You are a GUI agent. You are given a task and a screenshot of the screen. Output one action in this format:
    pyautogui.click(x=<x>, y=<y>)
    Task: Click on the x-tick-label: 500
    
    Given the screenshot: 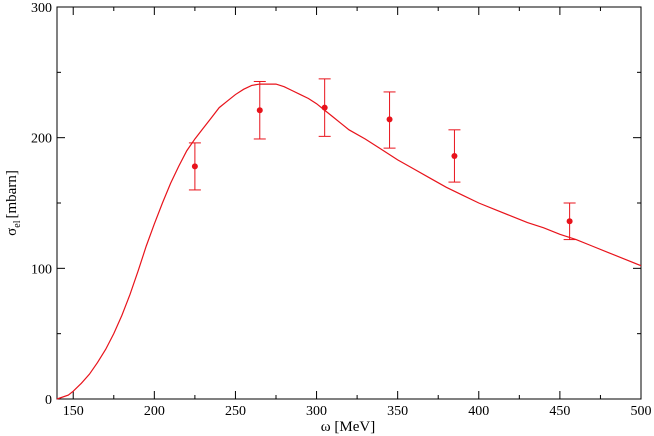 What is the action you would take?
    pyautogui.click(x=641, y=411)
    